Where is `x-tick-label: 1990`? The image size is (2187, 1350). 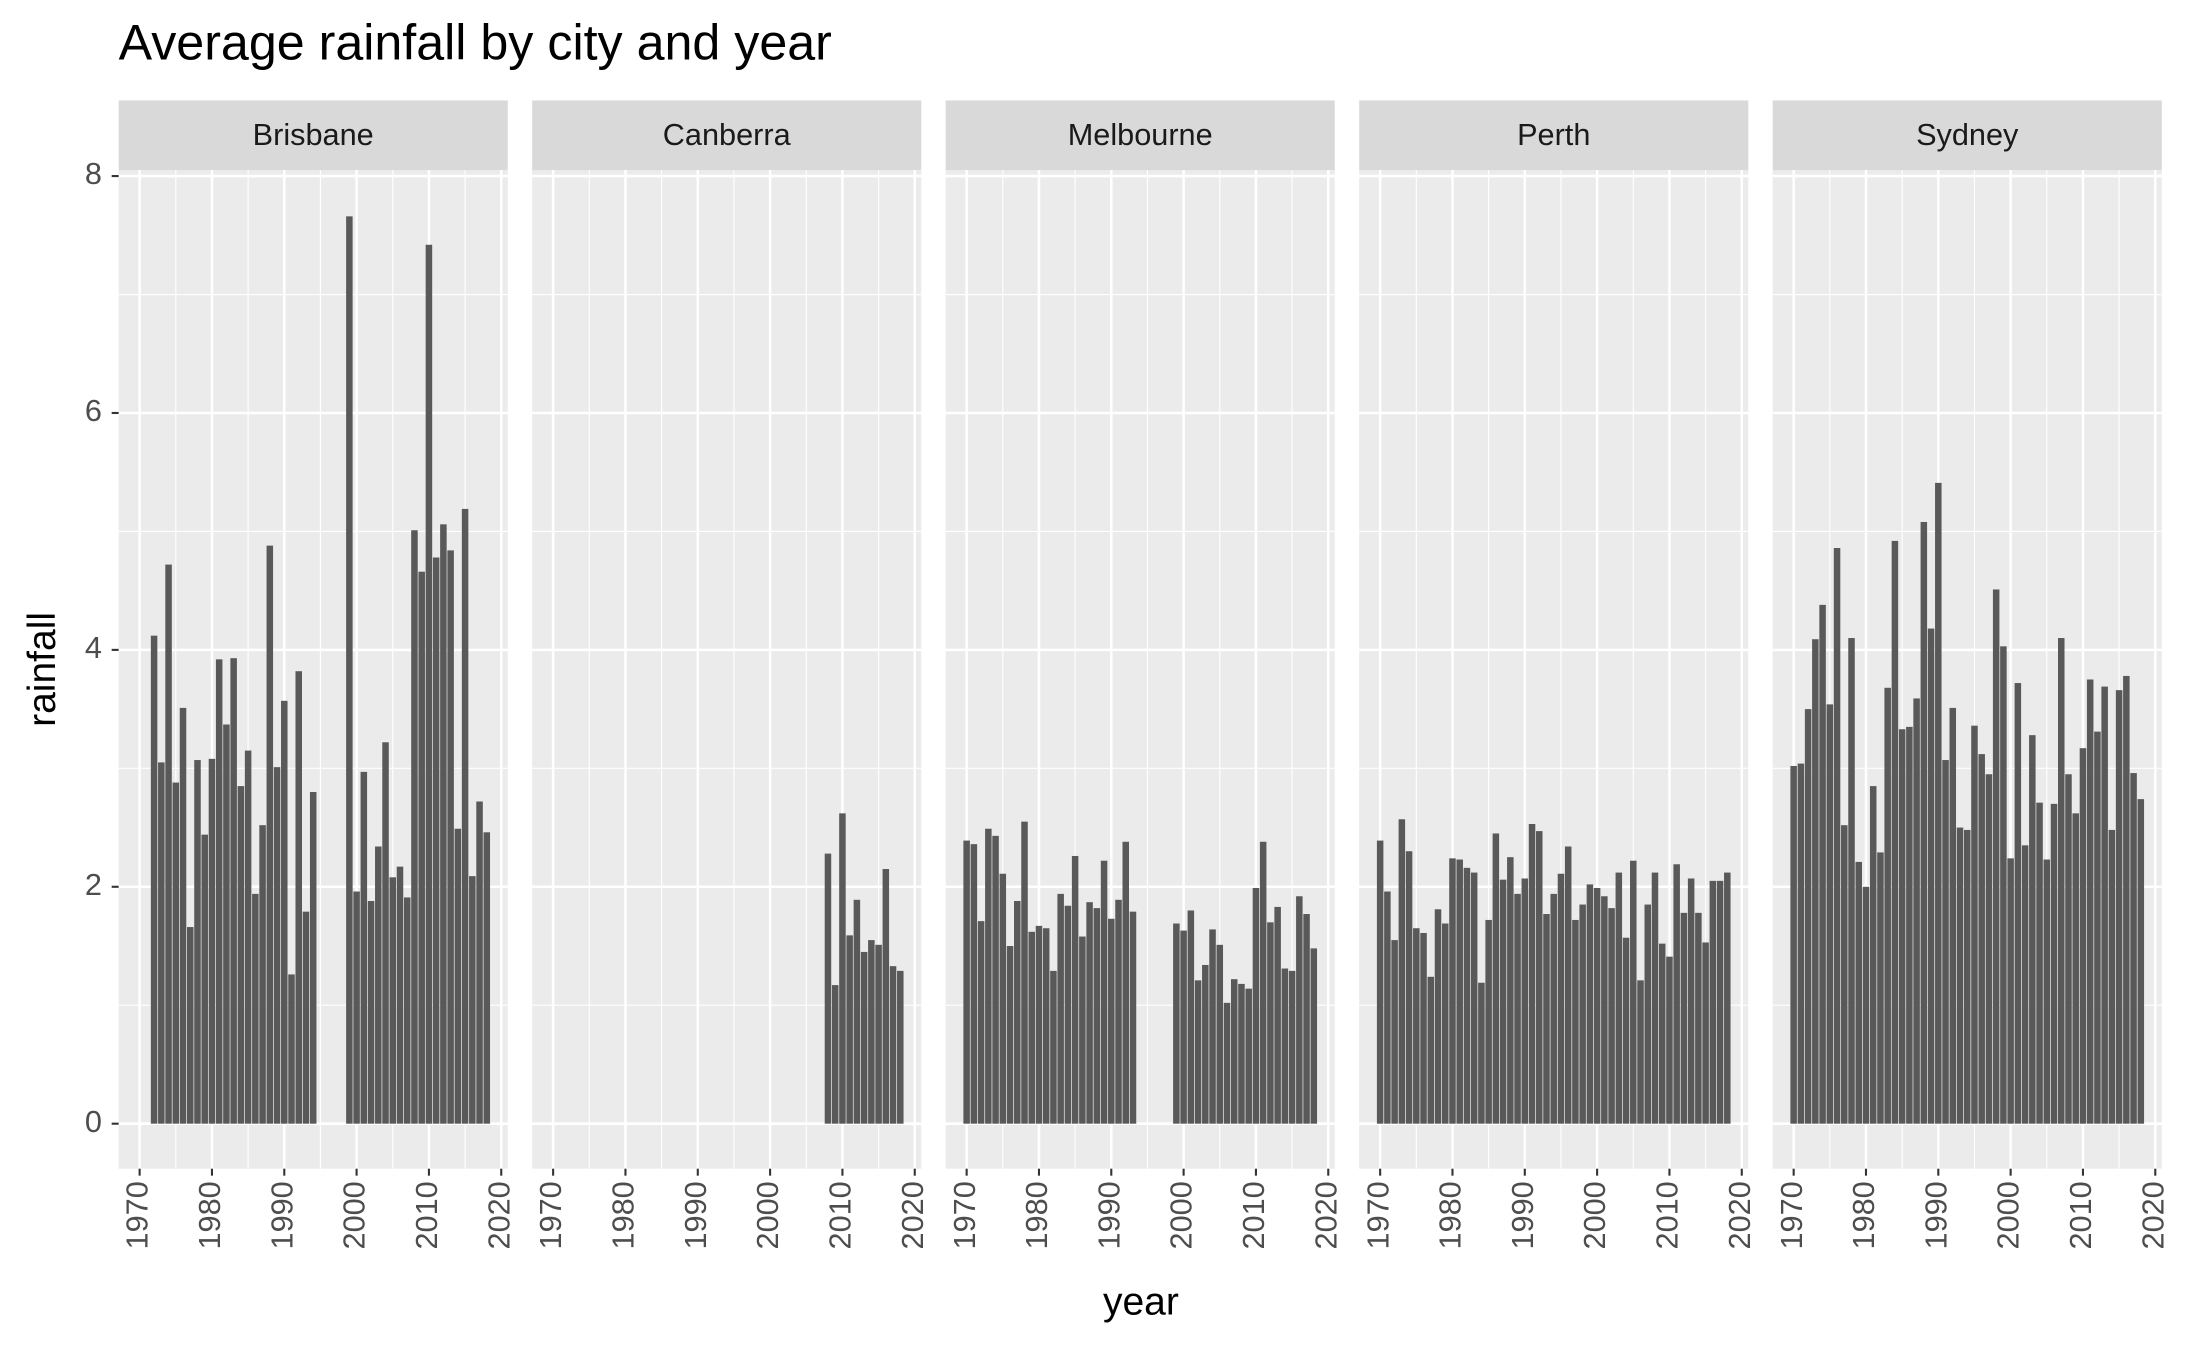 x-tick-label: 1990 is located at coordinates (1522, 1215).